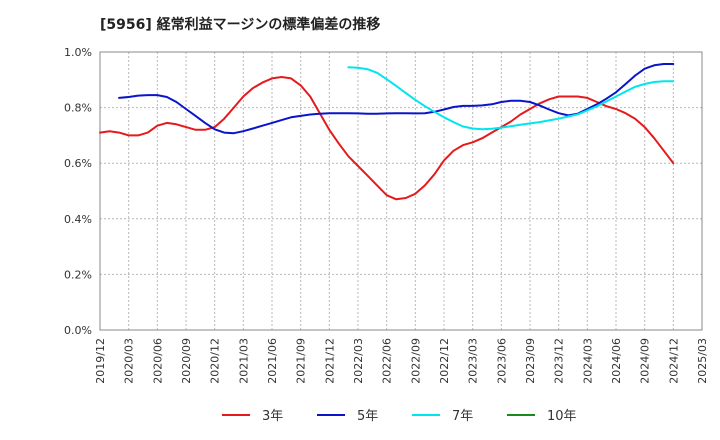 This screenshot has height=440, width=720. Describe the element at coordinates (129, 361) in the screenshot. I see `x-tick-label: 2020/03` at that location.